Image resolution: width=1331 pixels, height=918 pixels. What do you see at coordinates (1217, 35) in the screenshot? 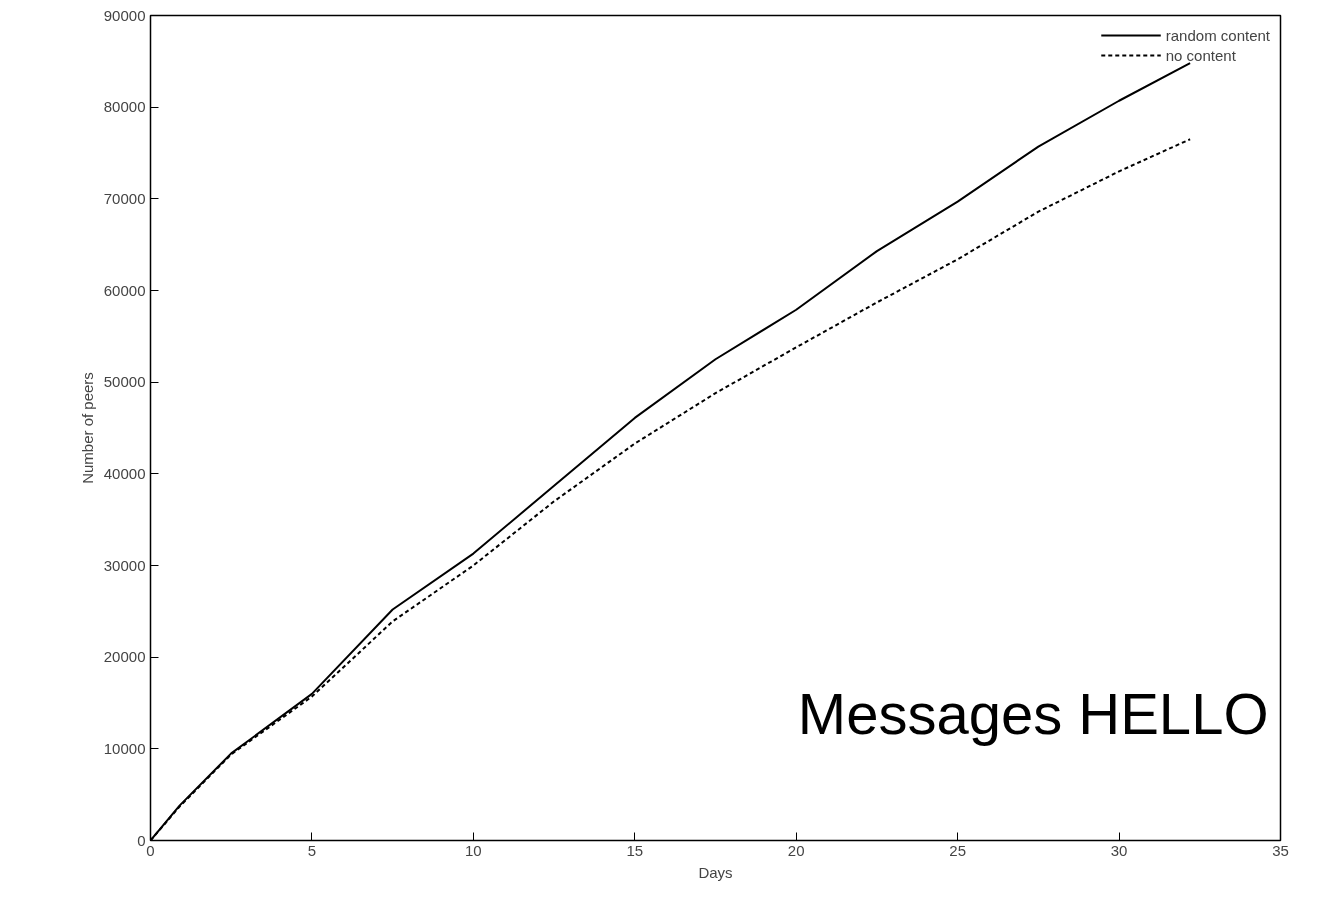
I see `legend-label: random content` at bounding box center [1217, 35].